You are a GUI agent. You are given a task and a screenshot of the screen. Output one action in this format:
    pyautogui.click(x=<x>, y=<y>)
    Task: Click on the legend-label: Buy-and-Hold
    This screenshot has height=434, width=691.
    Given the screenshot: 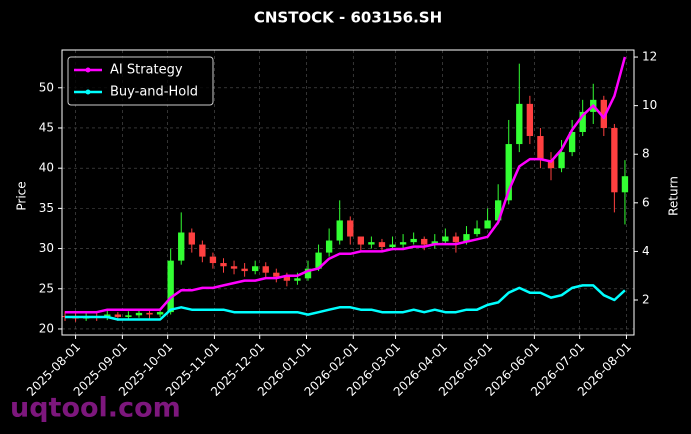 What is the action you would take?
    pyautogui.click(x=154, y=92)
    